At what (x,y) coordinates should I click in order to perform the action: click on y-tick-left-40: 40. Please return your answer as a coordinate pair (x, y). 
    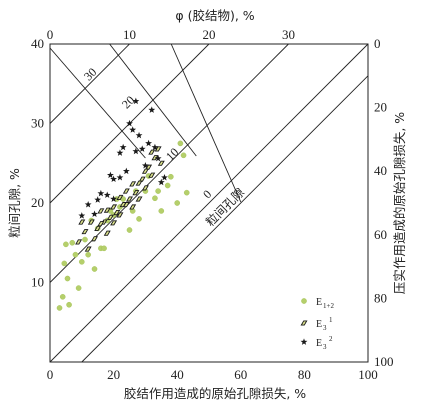
    Looking at the image, I should click on (37, 43).